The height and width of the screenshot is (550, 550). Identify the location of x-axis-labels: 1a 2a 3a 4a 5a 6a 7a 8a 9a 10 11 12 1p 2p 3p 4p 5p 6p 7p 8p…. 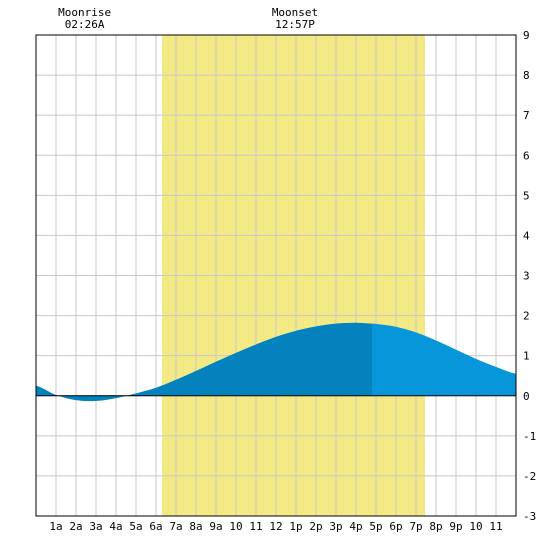
(275, 526).